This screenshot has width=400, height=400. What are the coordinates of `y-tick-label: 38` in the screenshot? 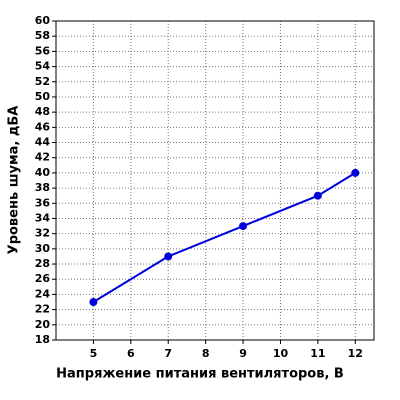 It's located at (42, 187).